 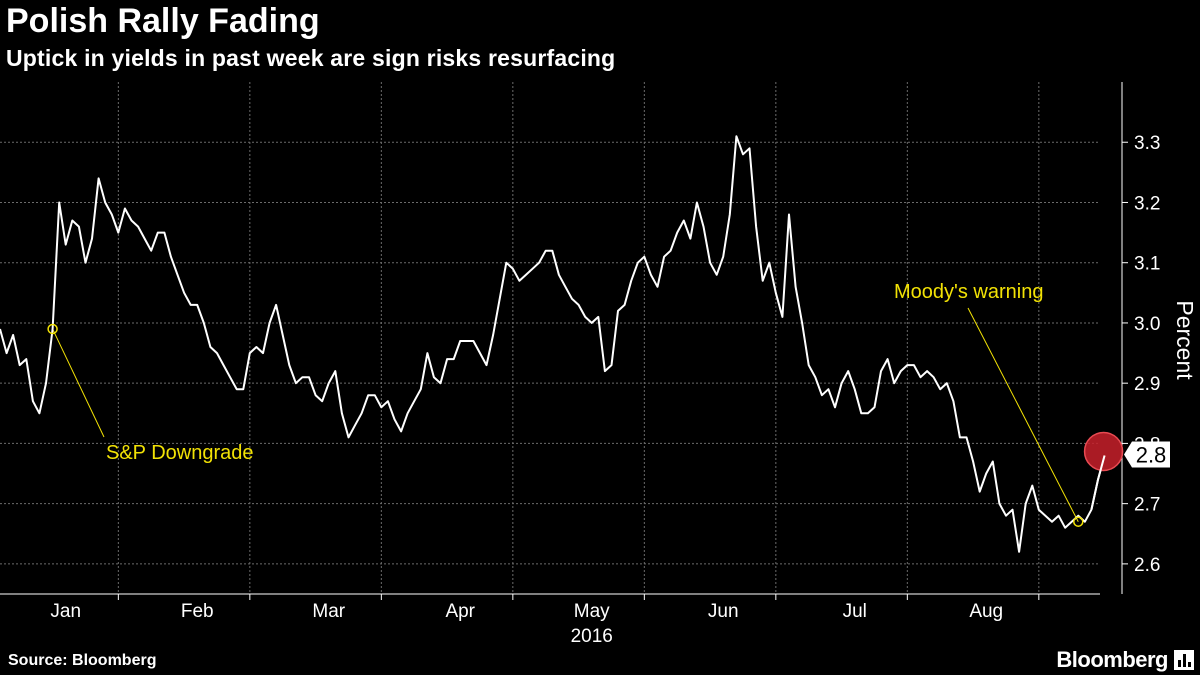 What do you see at coordinates (52, 329) in the screenshot?
I see `sp-marker` at bounding box center [52, 329].